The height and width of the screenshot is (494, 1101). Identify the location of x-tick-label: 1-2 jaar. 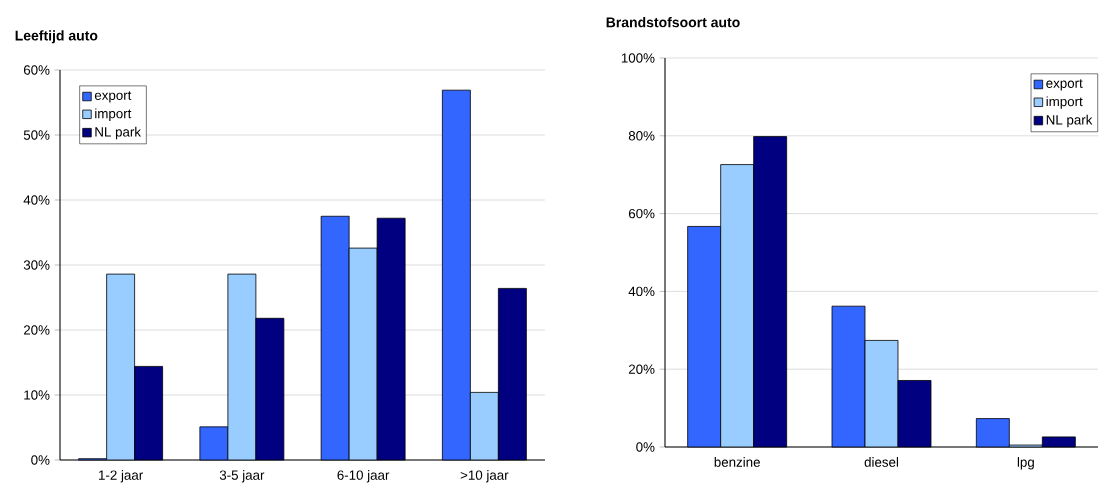
(121, 476).